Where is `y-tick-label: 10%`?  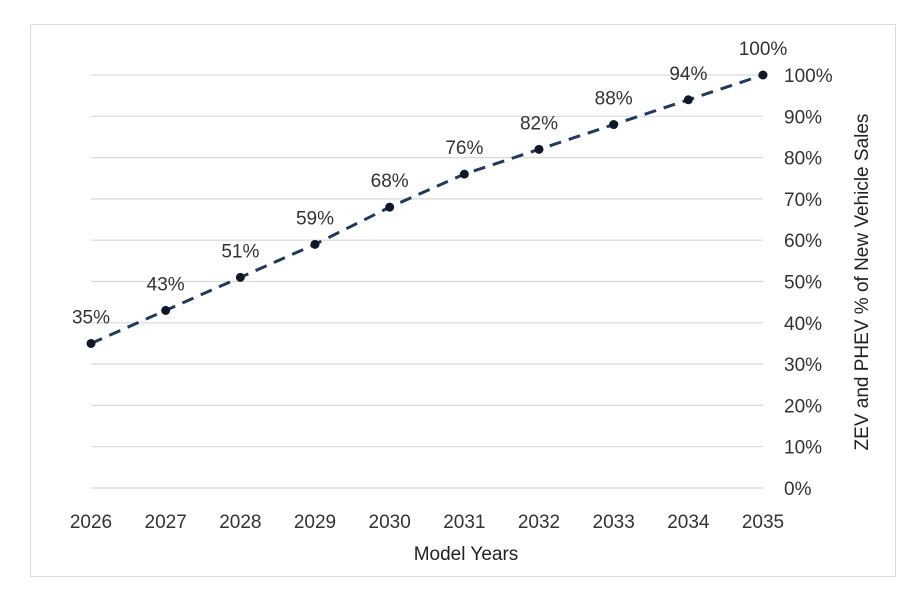 y-tick-label: 10% is located at coordinates (803, 448).